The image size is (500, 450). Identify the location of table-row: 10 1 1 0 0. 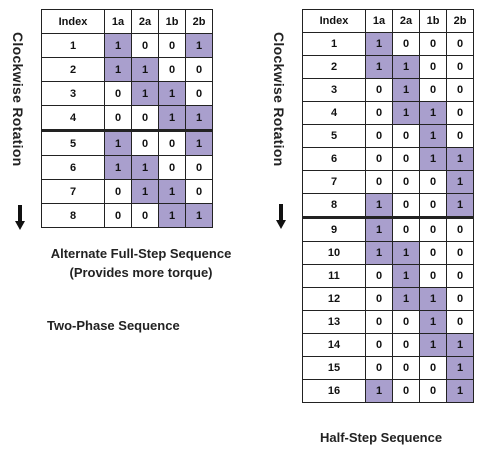
(388, 253).